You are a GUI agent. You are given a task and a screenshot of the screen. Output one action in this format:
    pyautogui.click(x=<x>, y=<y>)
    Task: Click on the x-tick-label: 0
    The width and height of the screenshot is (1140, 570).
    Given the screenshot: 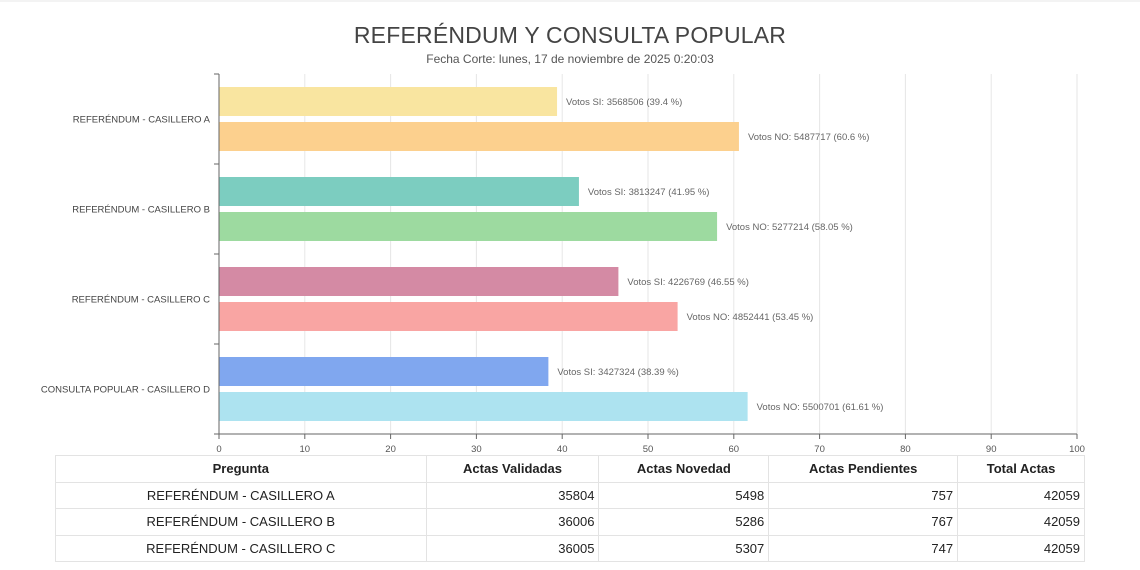 What is the action you would take?
    pyautogui.click(x=218, y=449)
    